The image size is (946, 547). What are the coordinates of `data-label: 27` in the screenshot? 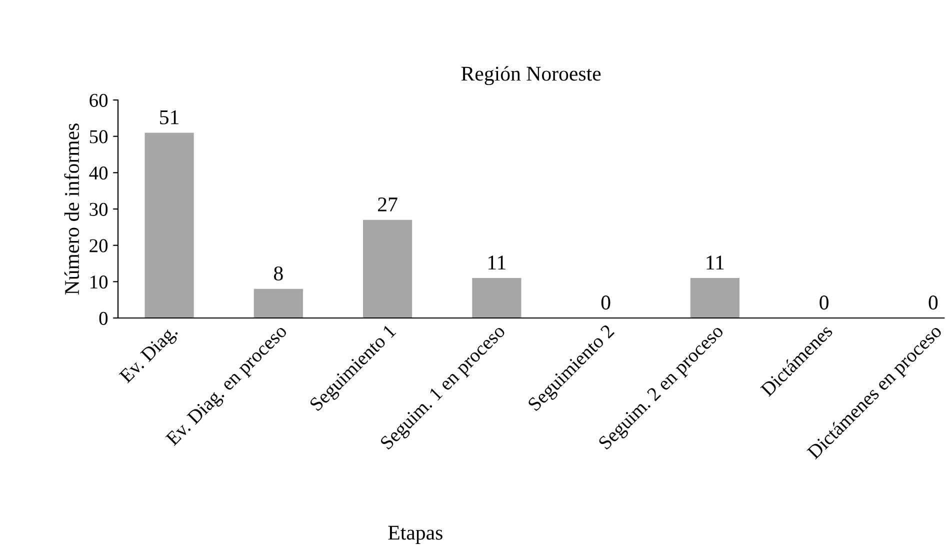 It's located at (388, 205).